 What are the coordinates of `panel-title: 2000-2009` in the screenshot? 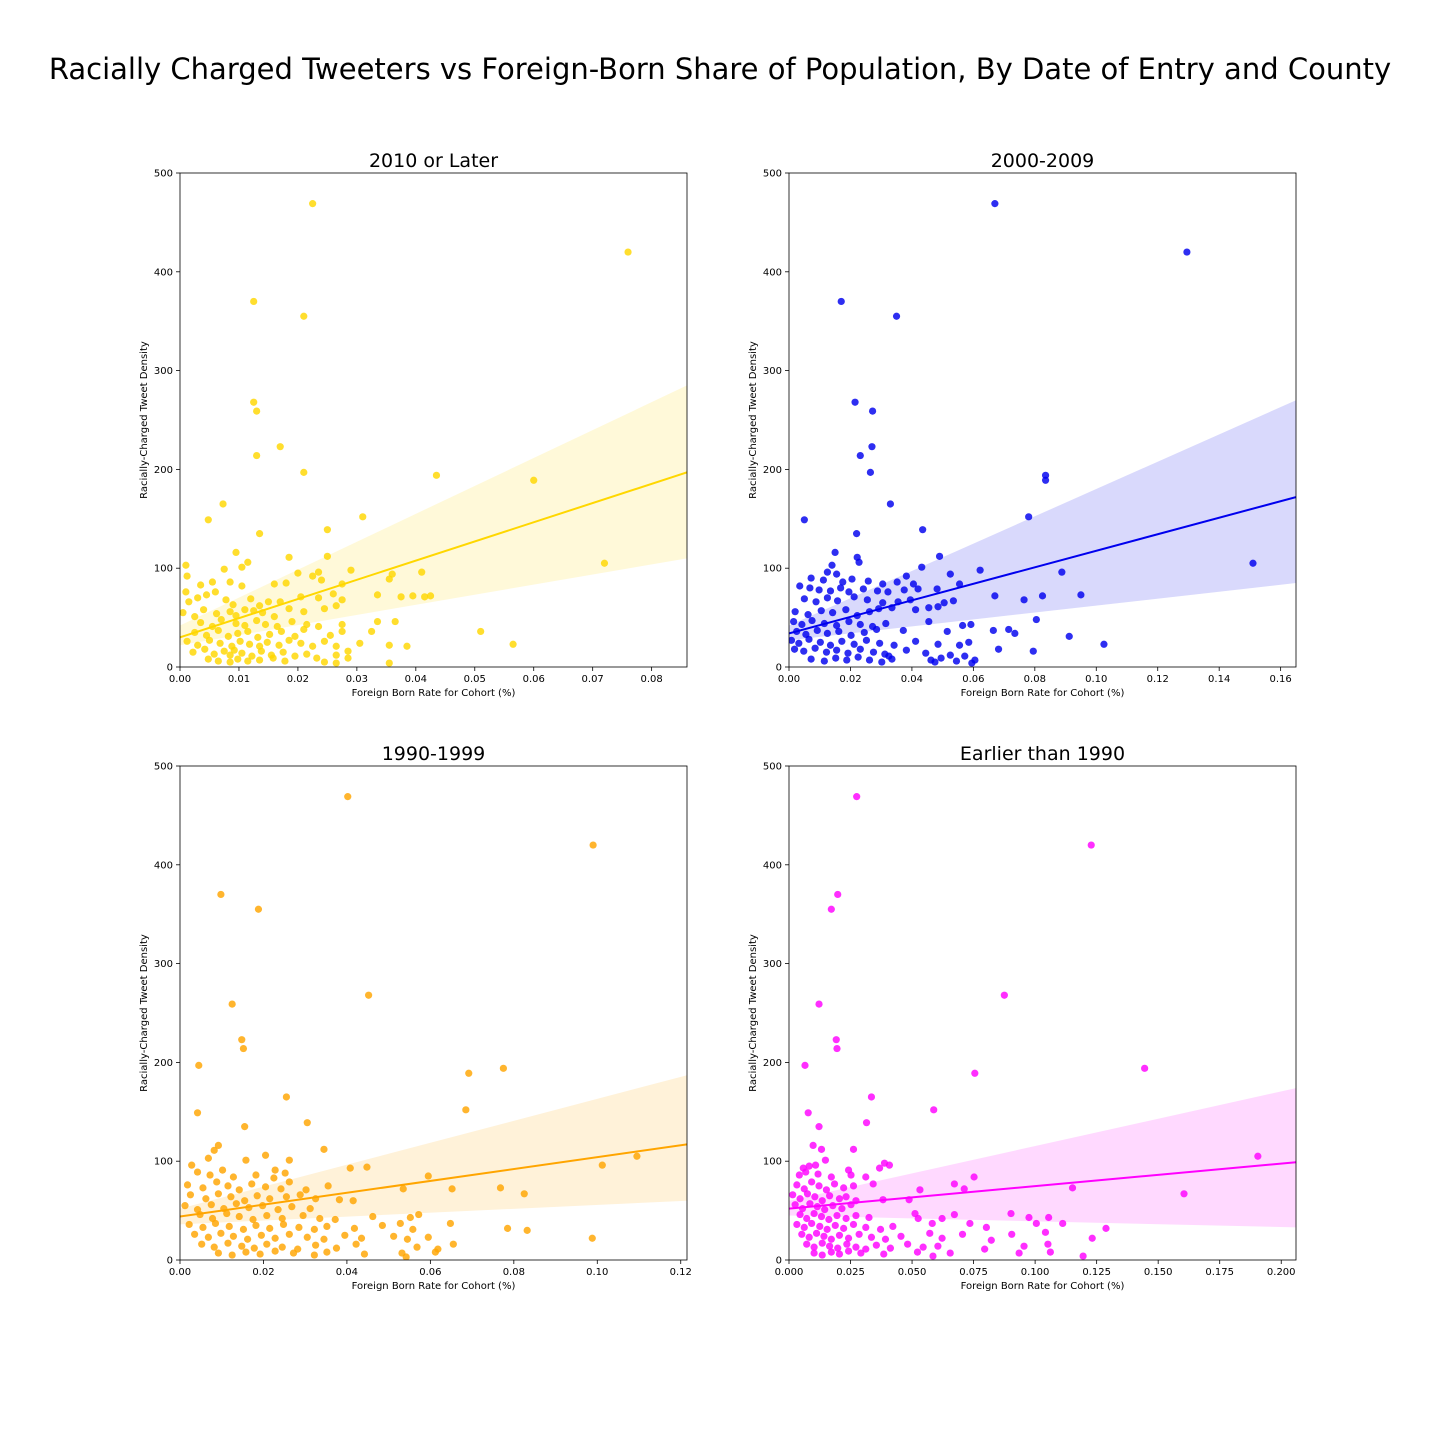 It's located at (1043, 161).